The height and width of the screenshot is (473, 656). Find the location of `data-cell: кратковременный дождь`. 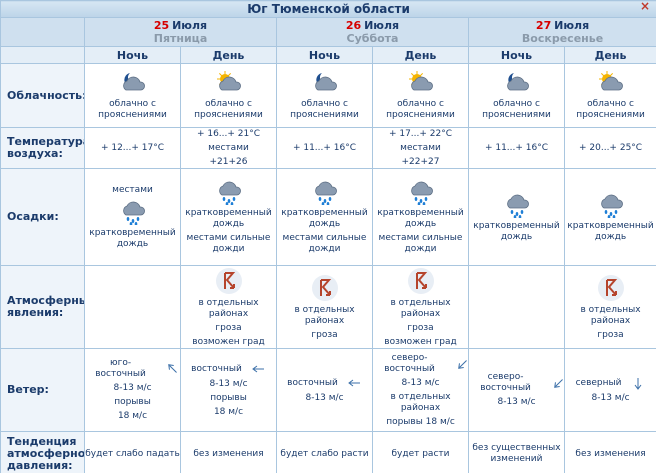

data-cell: кратковременный дождь is located at coordinates (516, 217).